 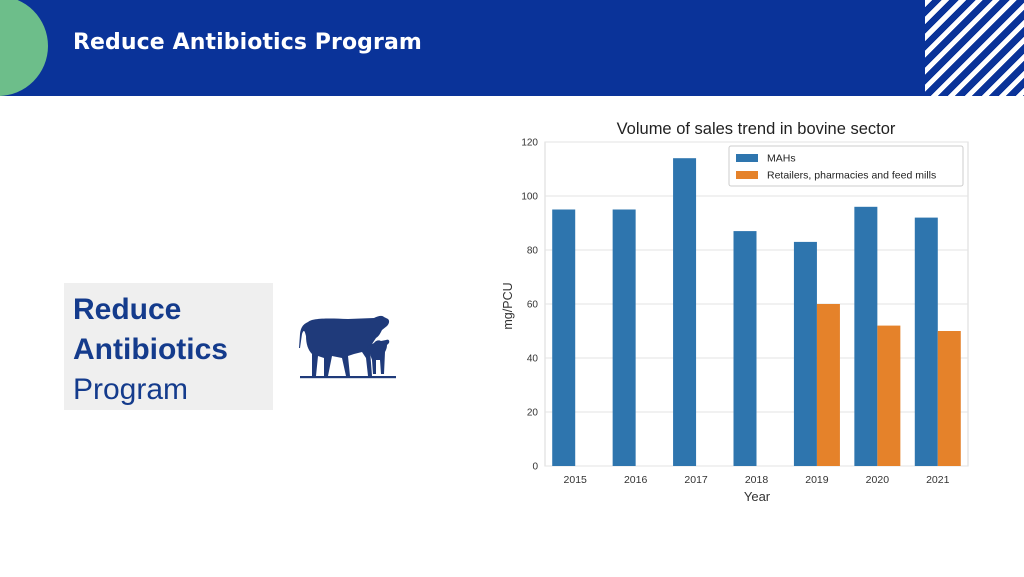 What do you see at coordinates (533, 359) in the screenshot?
I see `y-tick-label: 40` at bounding box center [533, 359].